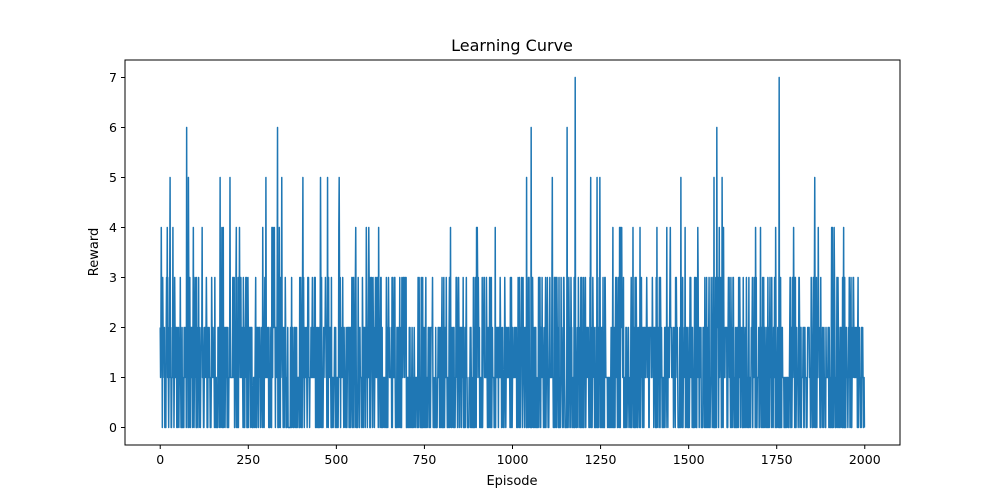 This screenshot has width=1000, height=500. I want to click on x-tick-label: 2000, so click(865, 459).